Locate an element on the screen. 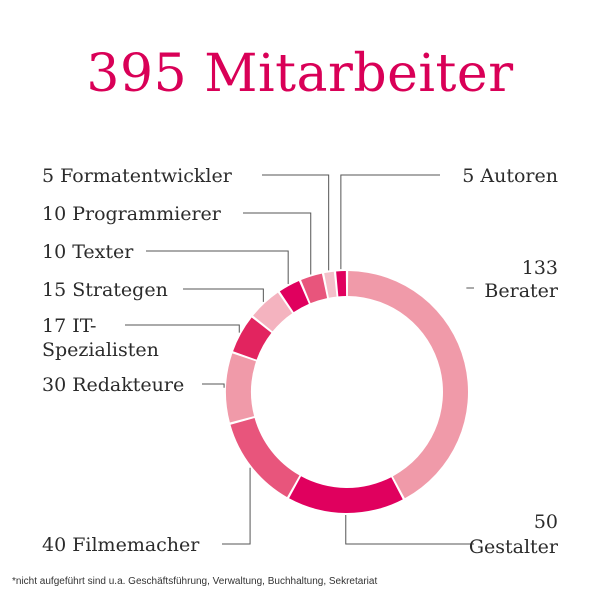 Image resolution: width=600 pixels, height=600 pixels. donut-slice-autoren is located at coordinates (341, 284).